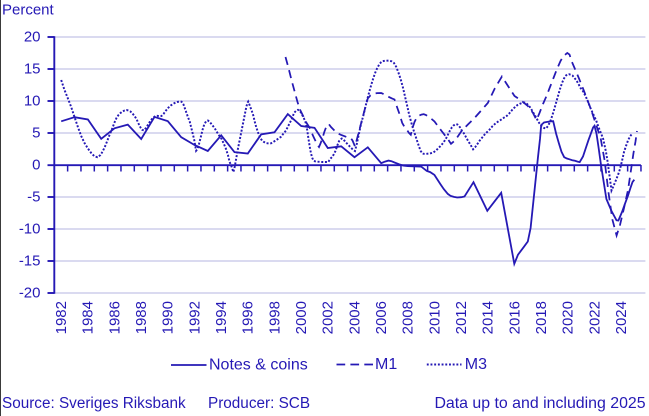 The image size is (649, 416). I want to click on svg-text: 2012, so click(461, 317).